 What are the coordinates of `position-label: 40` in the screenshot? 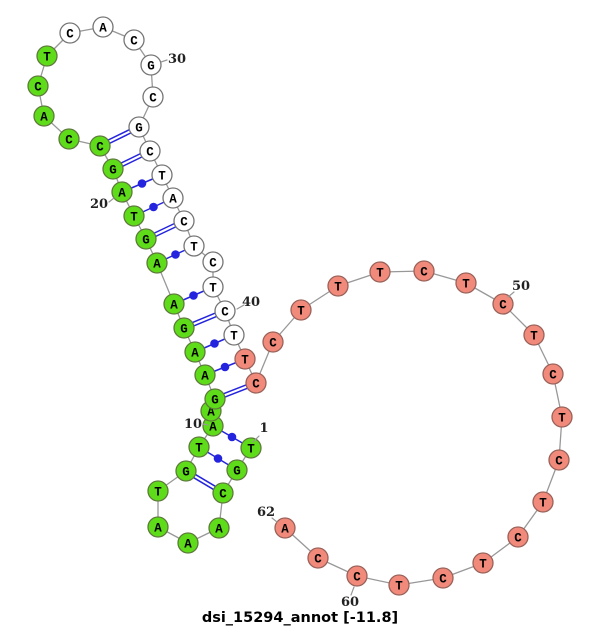 It's located at (251, 302).